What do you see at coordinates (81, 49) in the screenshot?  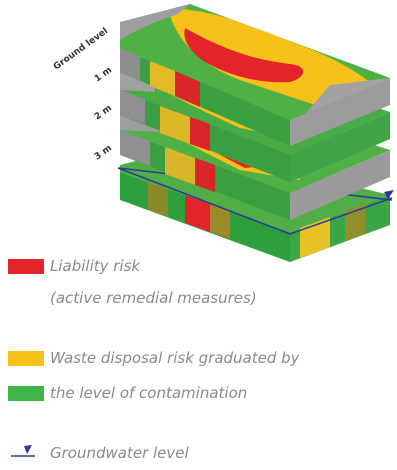 I see `depth-label-ground: Ground level` at bounding box center [81, 49].